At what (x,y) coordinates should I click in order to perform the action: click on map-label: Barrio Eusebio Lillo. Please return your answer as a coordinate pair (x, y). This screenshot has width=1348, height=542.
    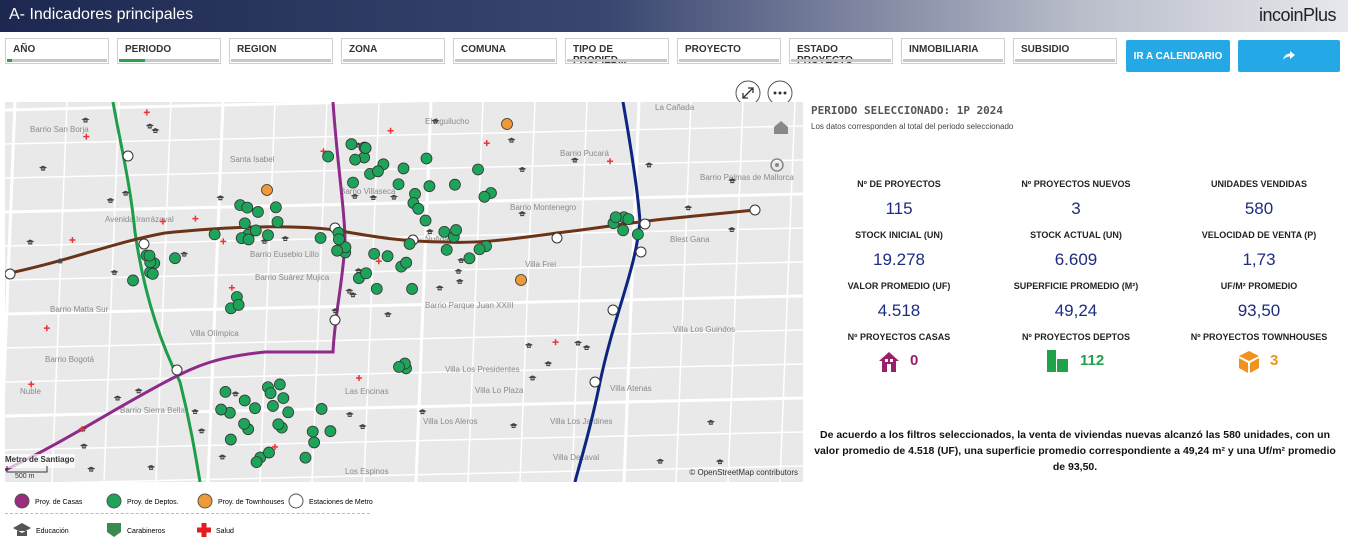
    Looking at the image, I should click on (284, 254).